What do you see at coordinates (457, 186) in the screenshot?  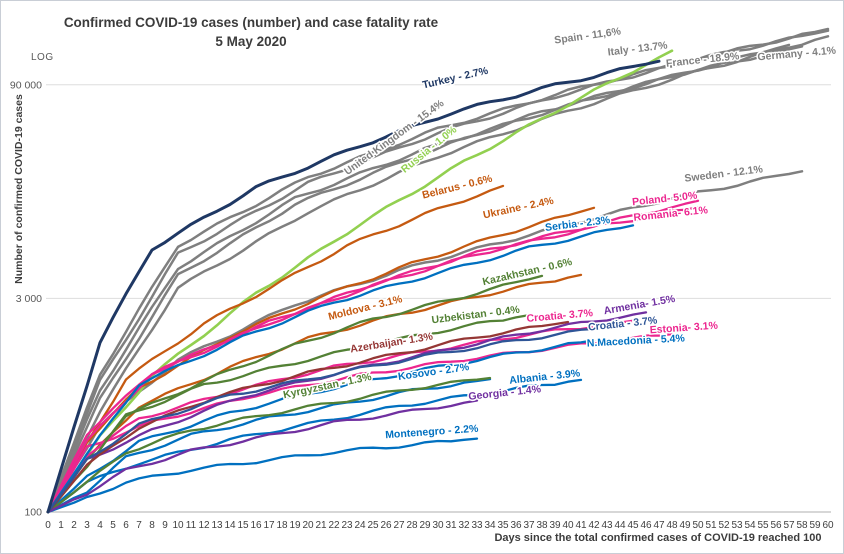 I see `series-label-belarus: Belarus - 0.6%` at bounding box center [457, 186].